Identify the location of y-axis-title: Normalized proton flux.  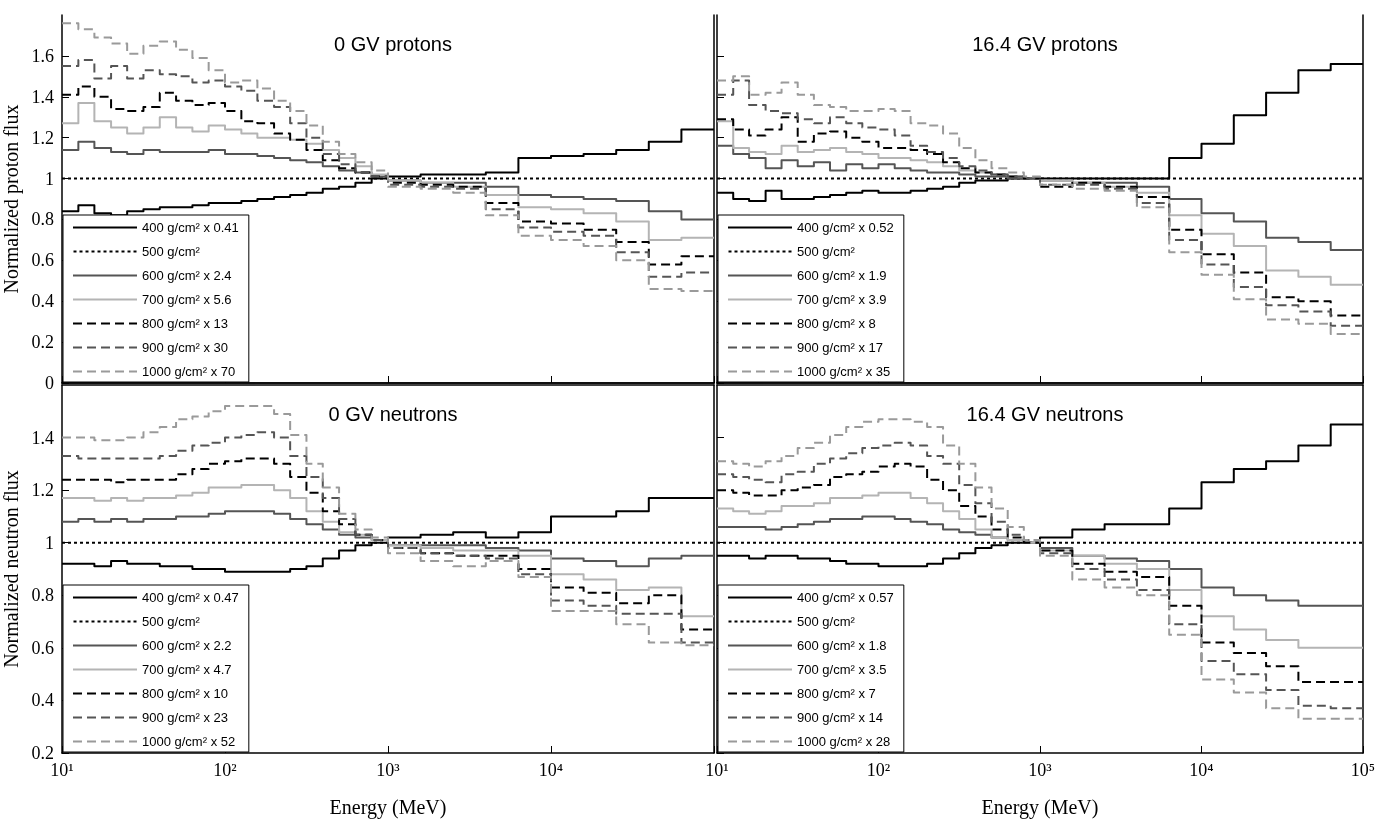
(11, 199).